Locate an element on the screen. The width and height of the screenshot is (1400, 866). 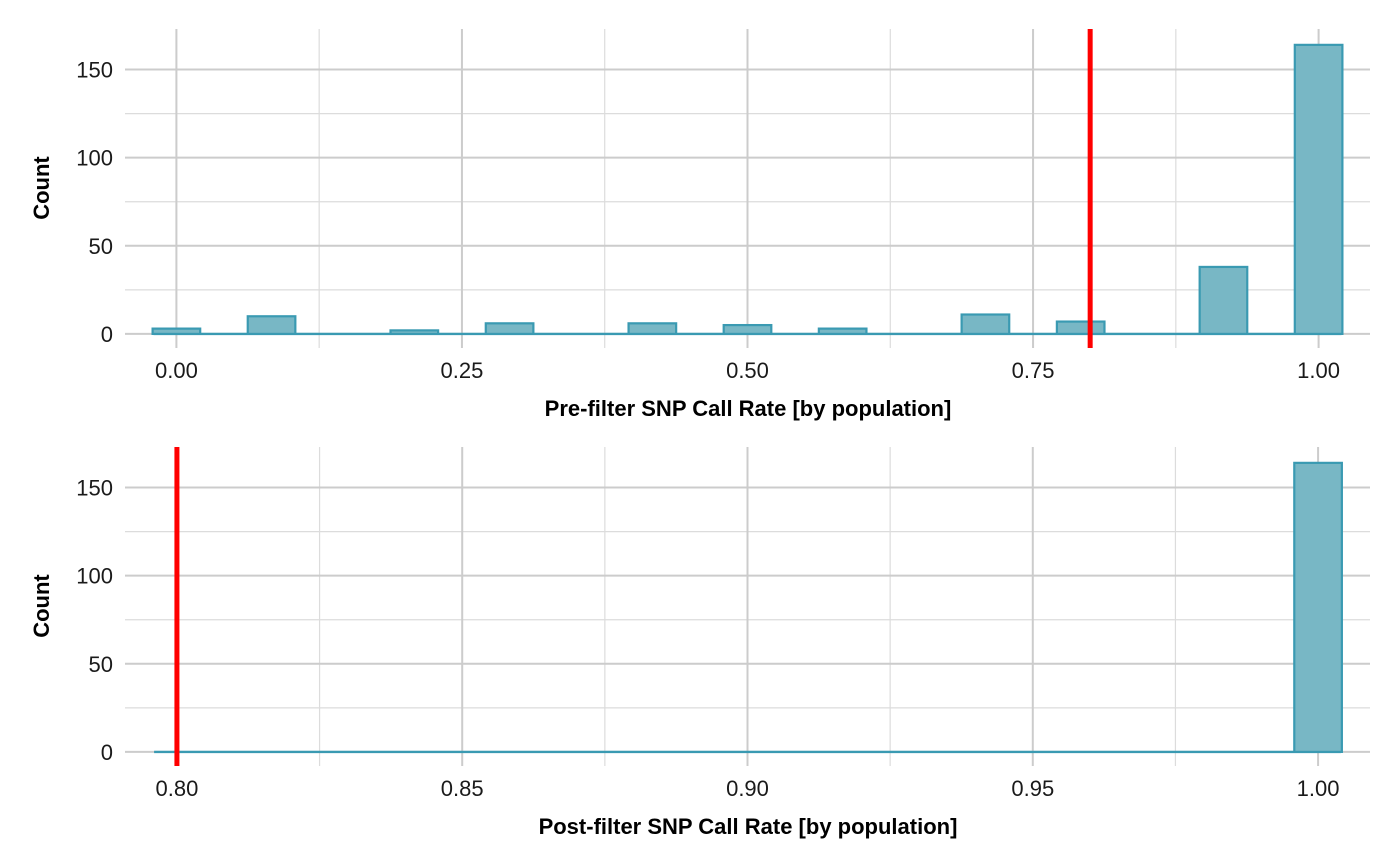
pre-filter-x-axis-title: Pre-filter SNP Call Rate [by population] is located at coordinates (748, 408).